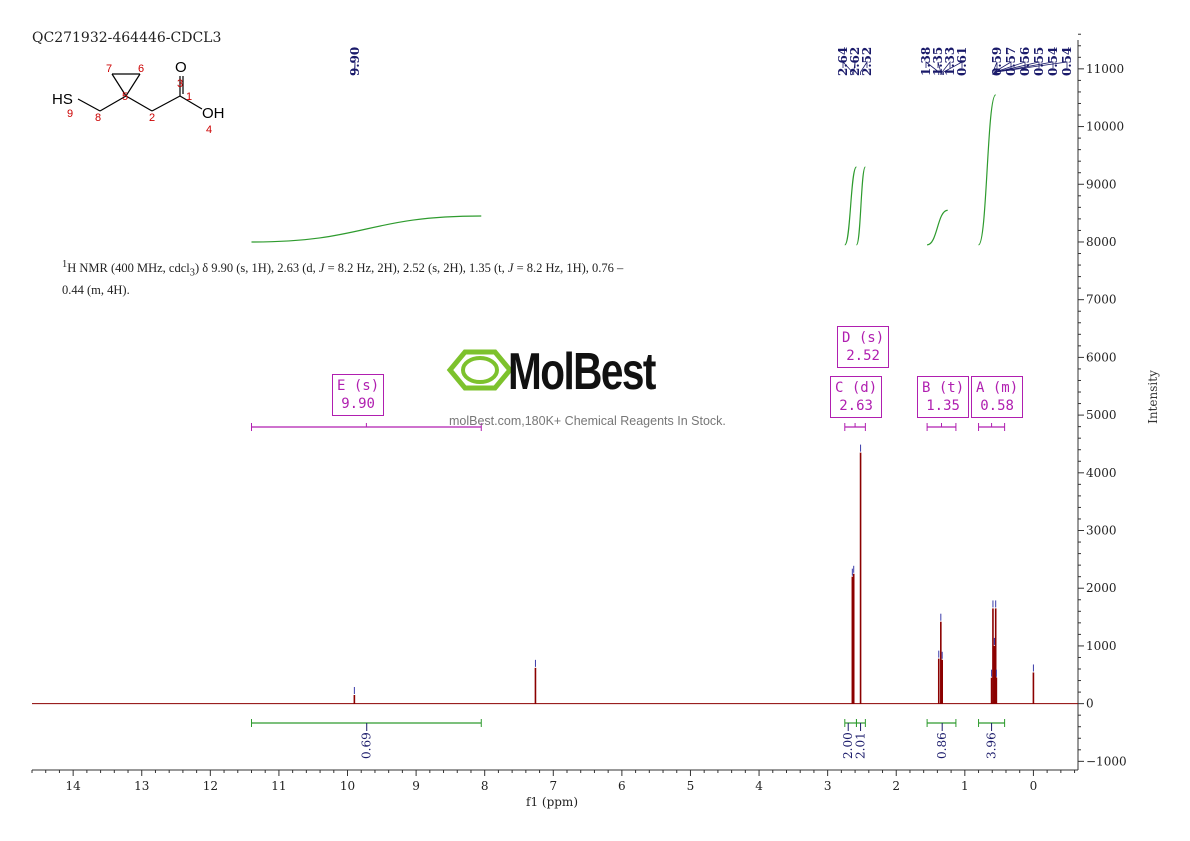 The image size is (1190, 841). What do you see at coordinates (1101, 357) in the screenshot?
I see `y-tick-label: 6000` at bounding box center [1101, 357].